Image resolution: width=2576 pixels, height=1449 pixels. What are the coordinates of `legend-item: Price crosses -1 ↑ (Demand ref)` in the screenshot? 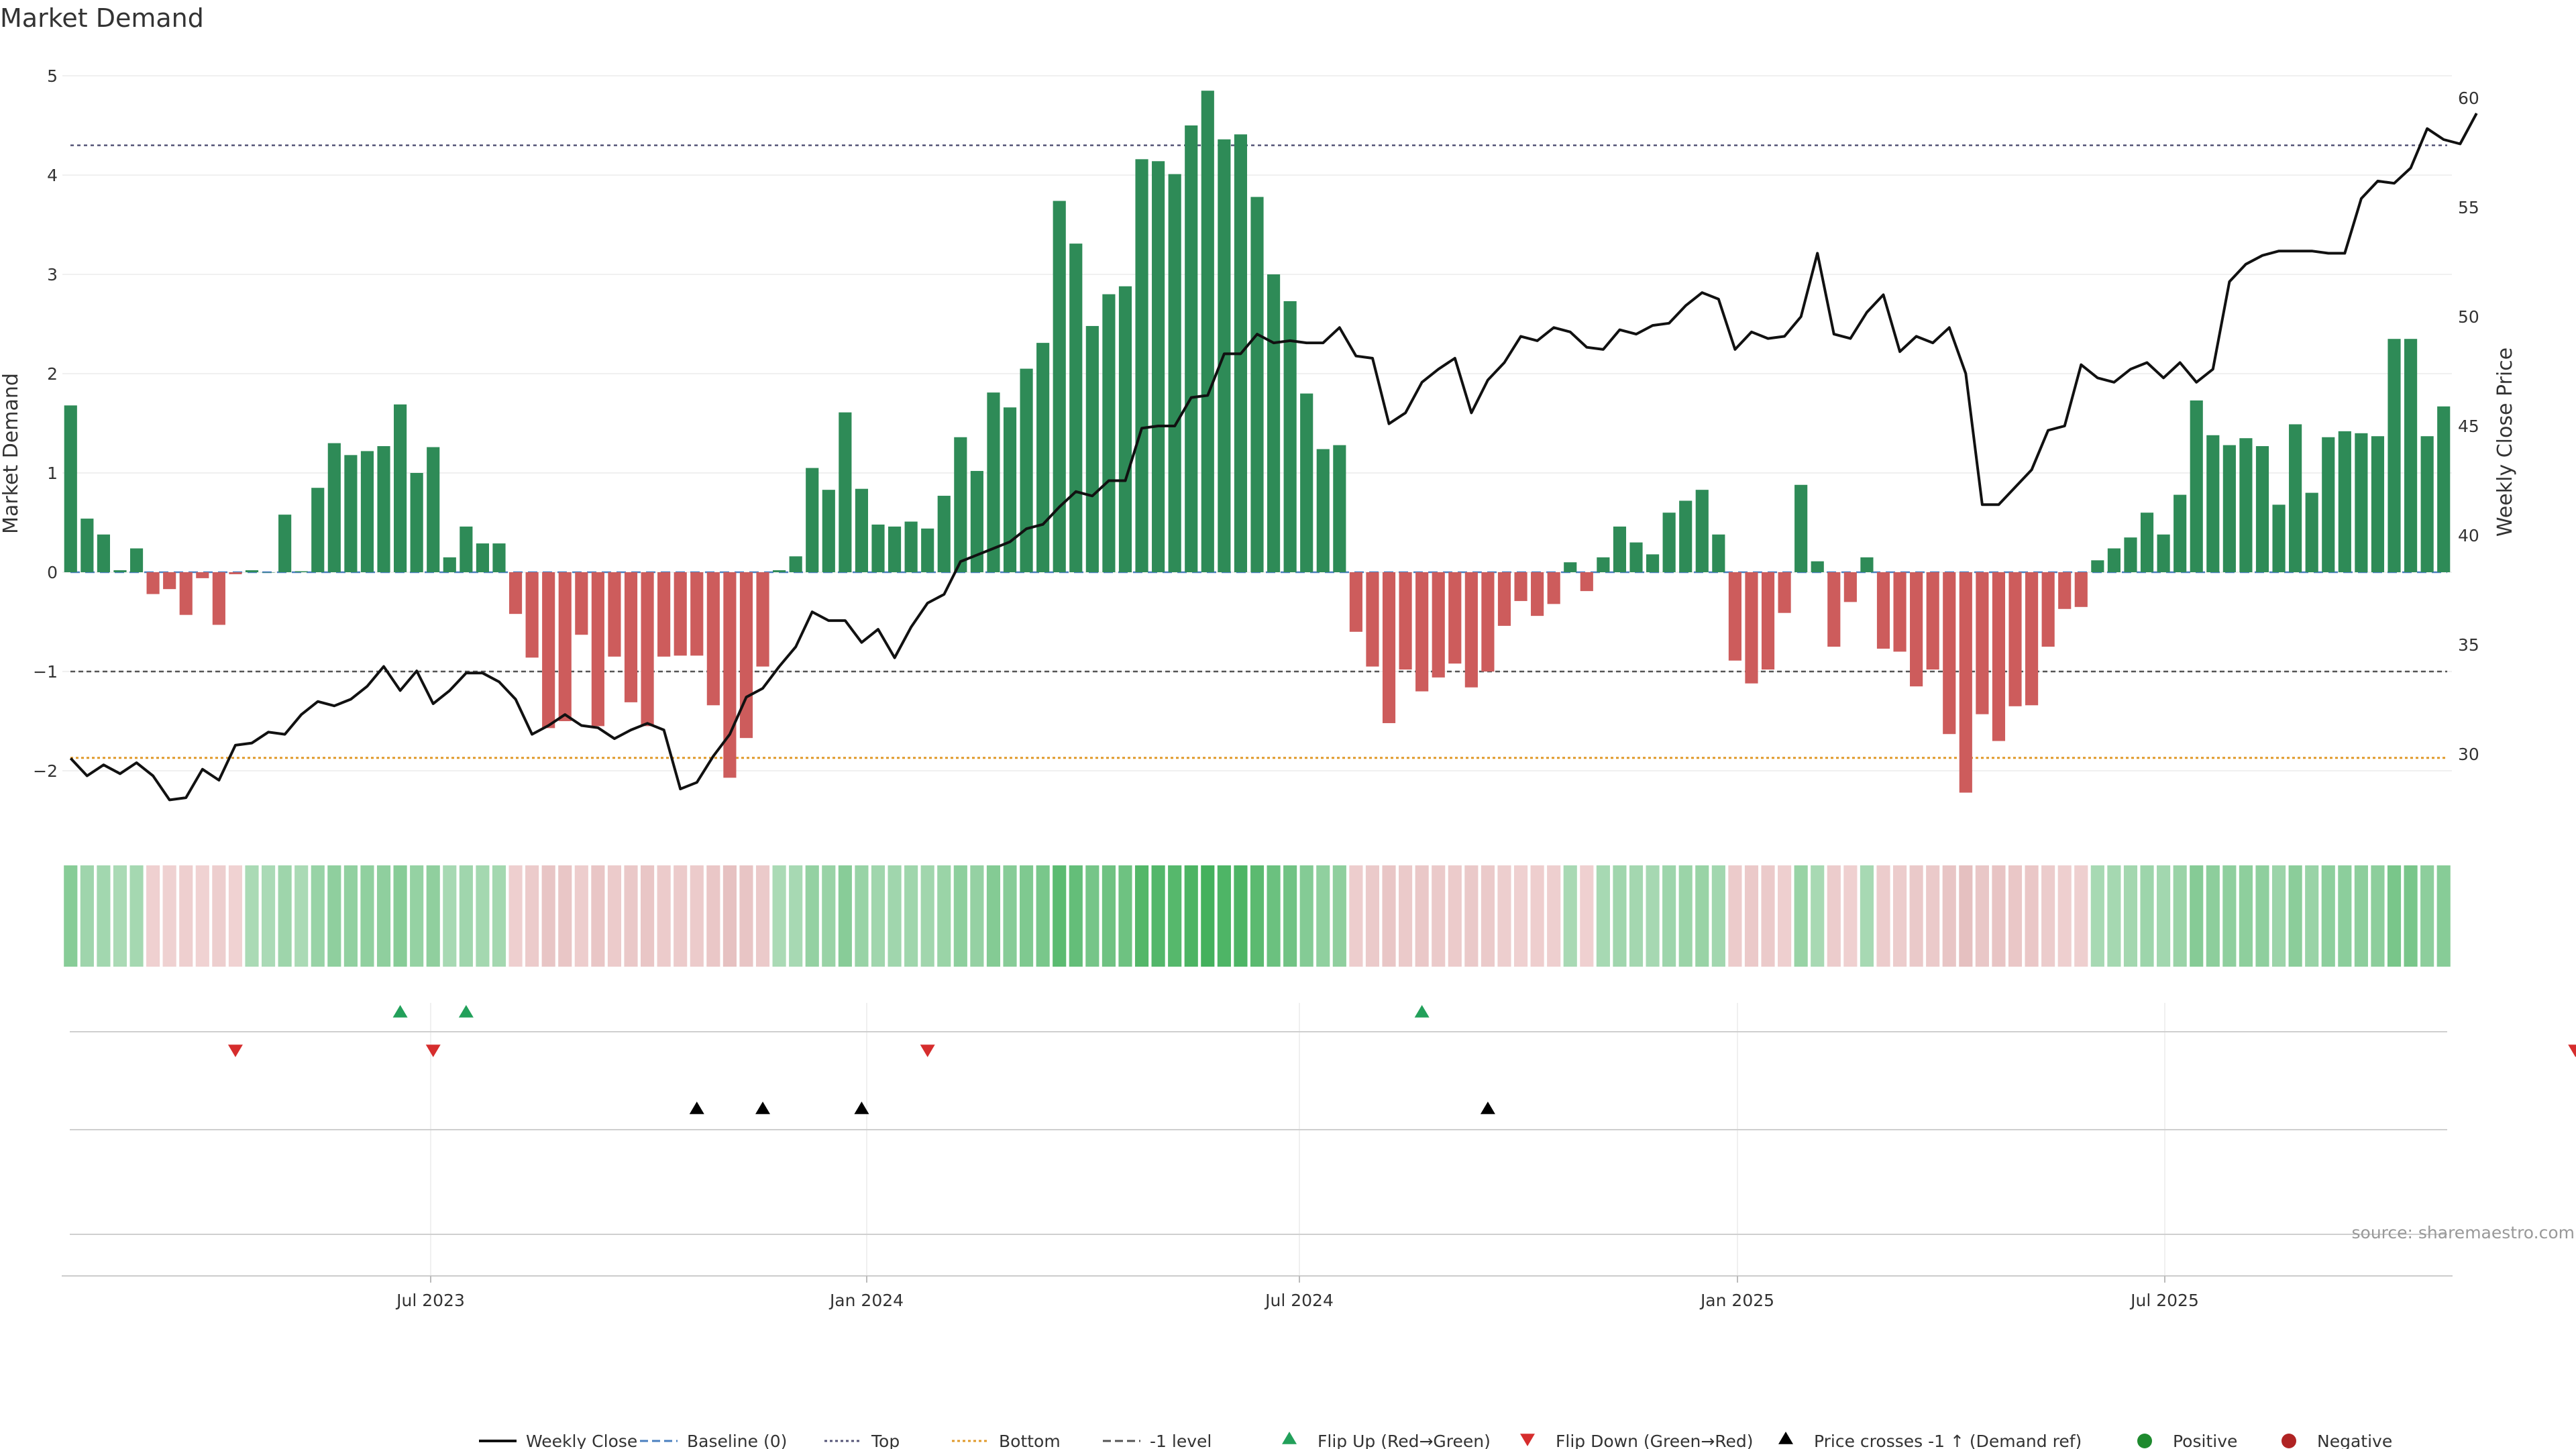 It's located at (1930, 1440).